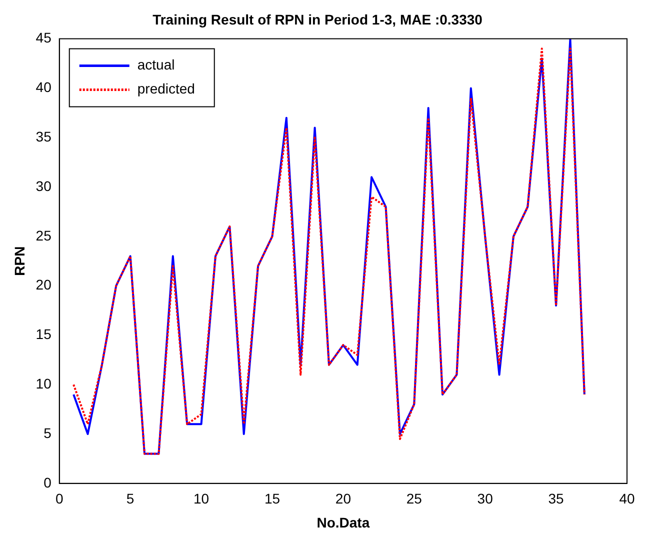 The height and width of the screenshot is (544, 649). Describe the element at coordinates (343, 498) in the screenshot. I see `x-tick-label: 20` at that location.